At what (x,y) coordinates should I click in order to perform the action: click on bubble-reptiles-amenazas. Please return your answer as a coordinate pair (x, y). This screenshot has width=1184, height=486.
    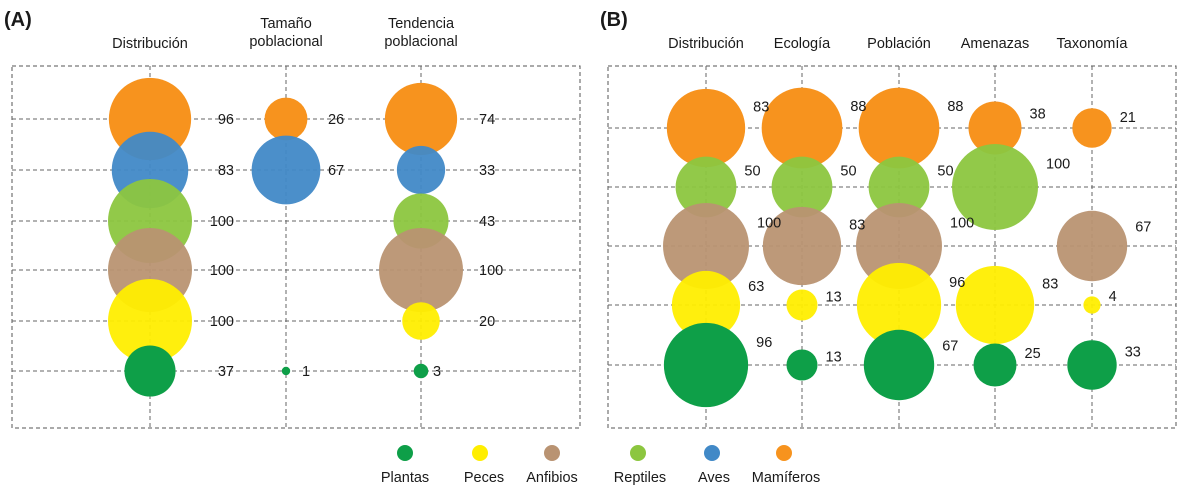
    Looking at the image, I should click on (995, 187).